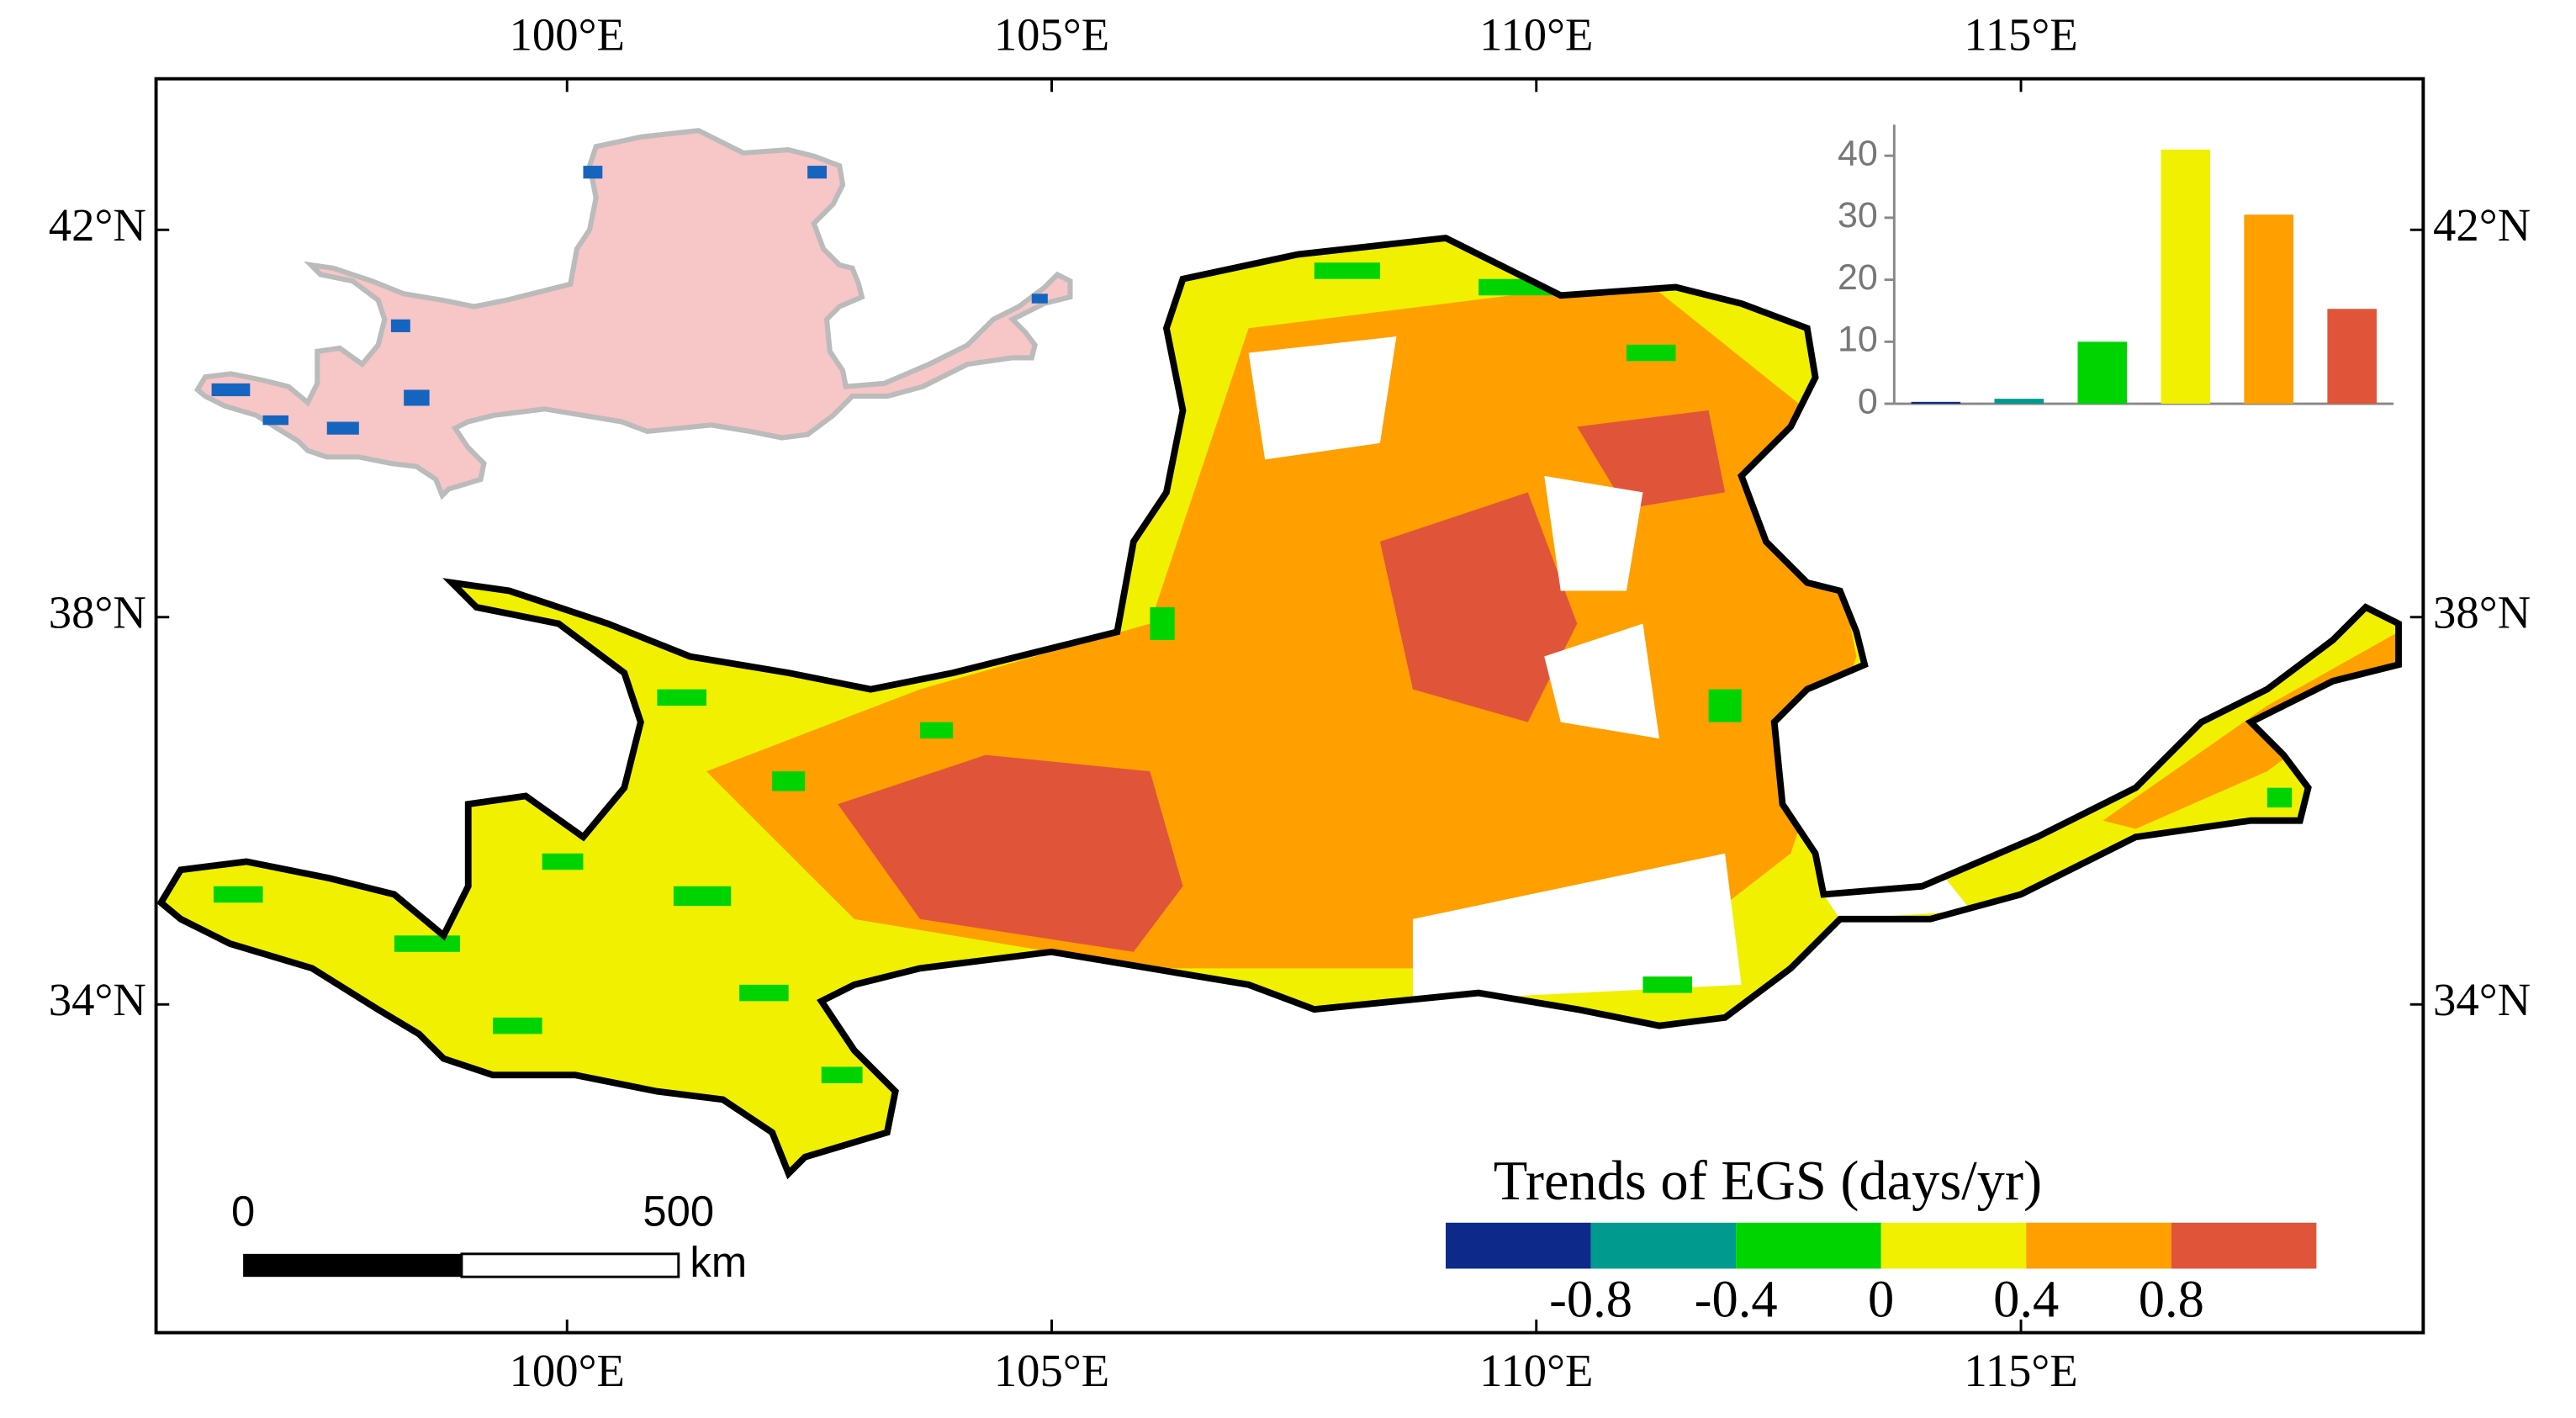  Describe the element at coordinates (352, 1265) in the screenshot. I see `scale-bar-black` at that location.